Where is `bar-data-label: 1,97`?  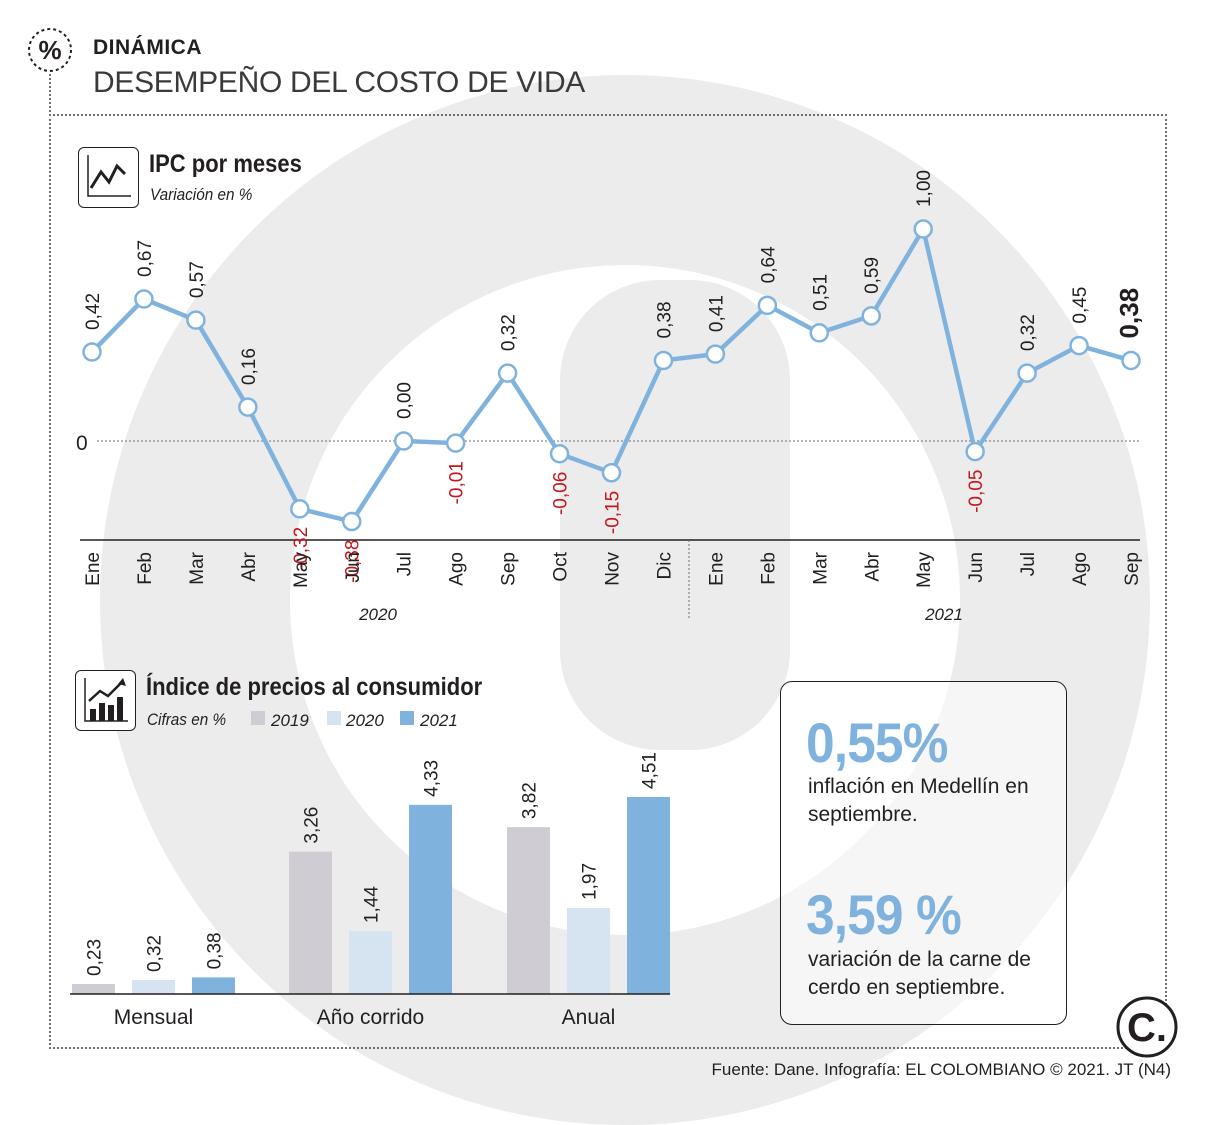 bar-data-label: 1,97 is located at coordinates (590, 881).